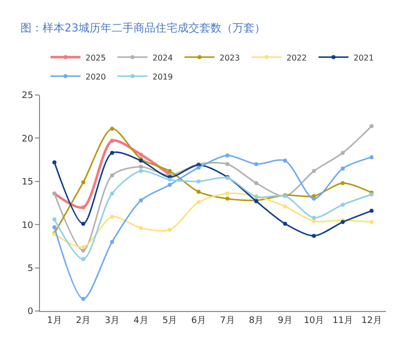 The image size is (411, 341). I want to click on x-tick-label: 3月, so click(112, 321).